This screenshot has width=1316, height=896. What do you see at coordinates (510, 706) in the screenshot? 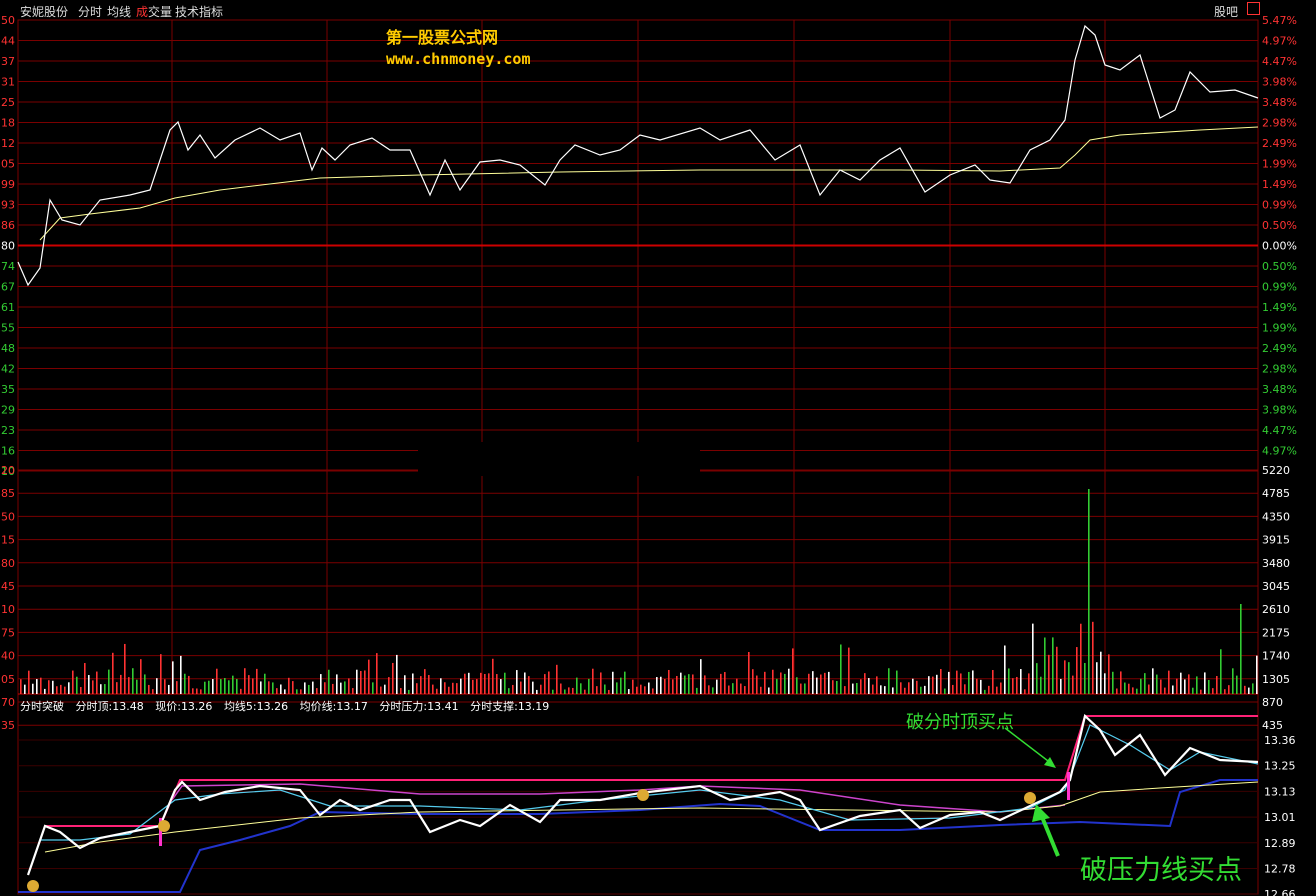
I see `legend-field: 分时支撑:13.19` at bounding box center [510, 706].